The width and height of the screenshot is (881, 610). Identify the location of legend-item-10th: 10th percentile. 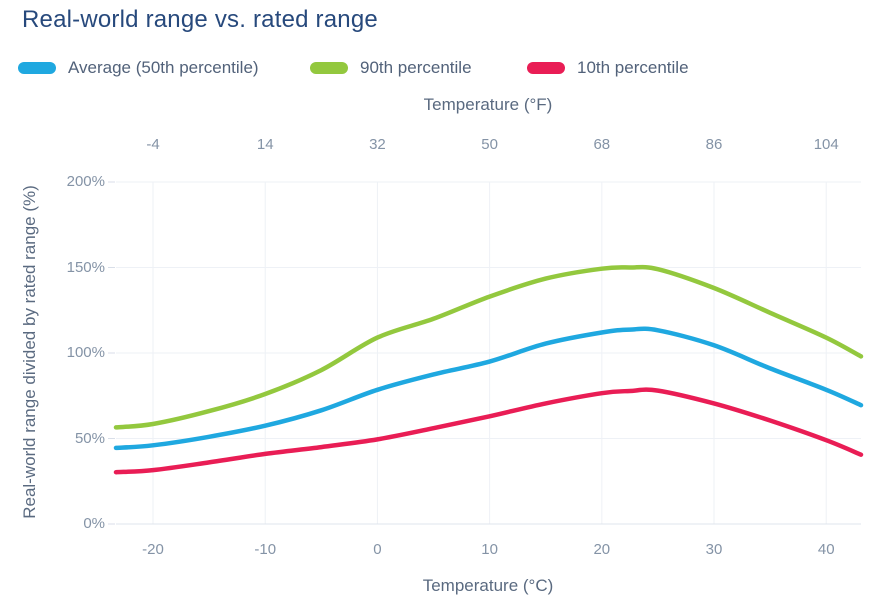
(608, 68).